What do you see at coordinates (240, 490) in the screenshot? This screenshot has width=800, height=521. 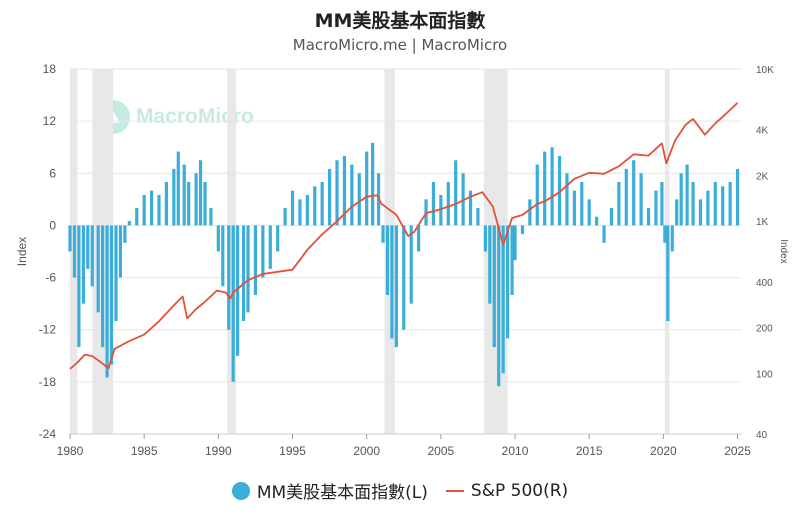 I see `bar-series-marker-icon` at bounding box center [240, 490].